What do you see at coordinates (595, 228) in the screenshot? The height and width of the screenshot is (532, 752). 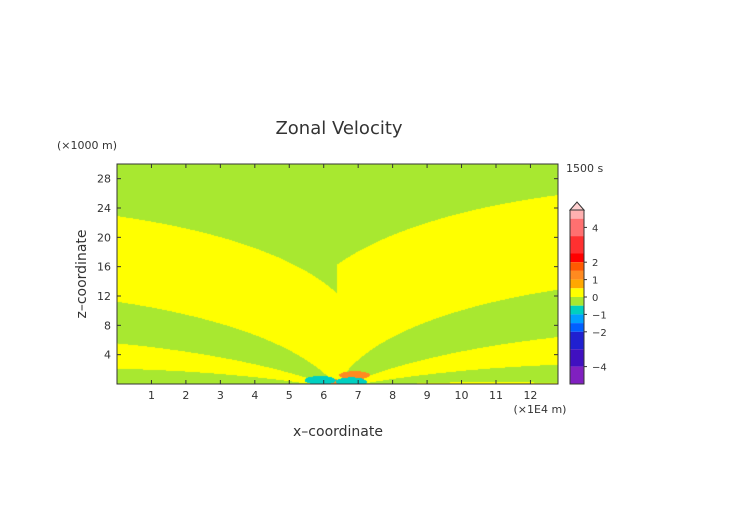 I see `colorbar-label: 4` at bounding box center [595, 228].